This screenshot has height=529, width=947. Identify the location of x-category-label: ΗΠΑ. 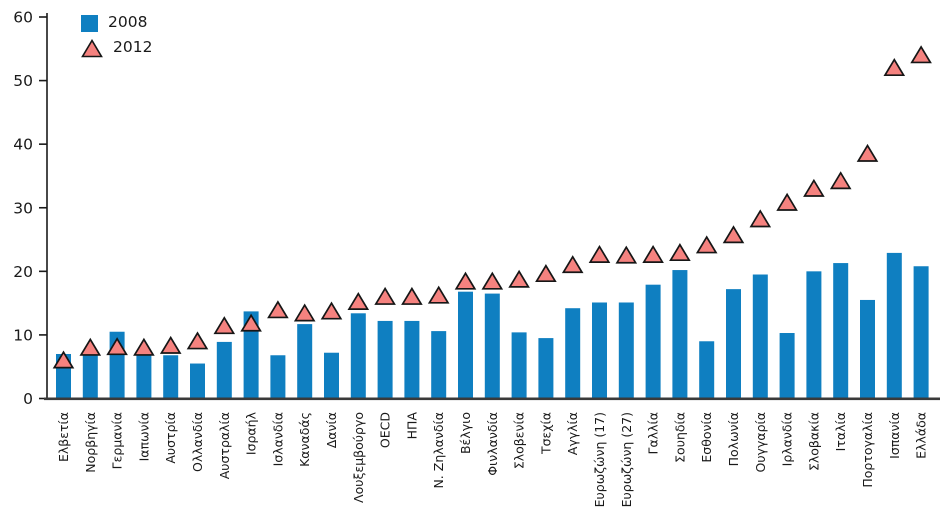
(411, 426).